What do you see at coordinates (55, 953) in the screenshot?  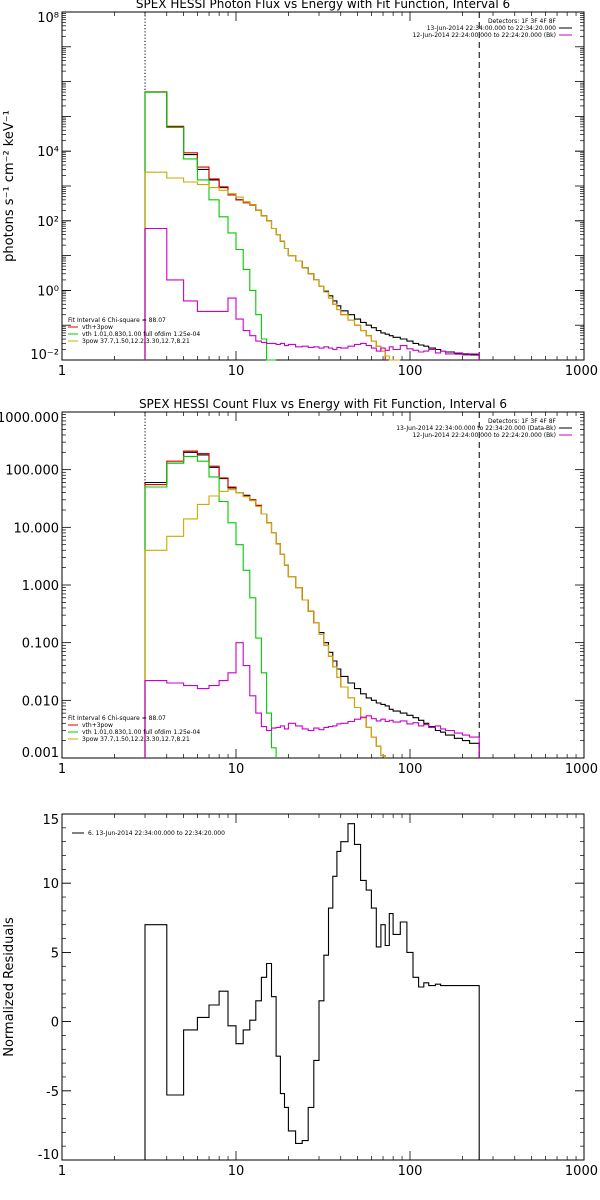 I see `y-tick-label: 5` at bounding box center [55, 953].